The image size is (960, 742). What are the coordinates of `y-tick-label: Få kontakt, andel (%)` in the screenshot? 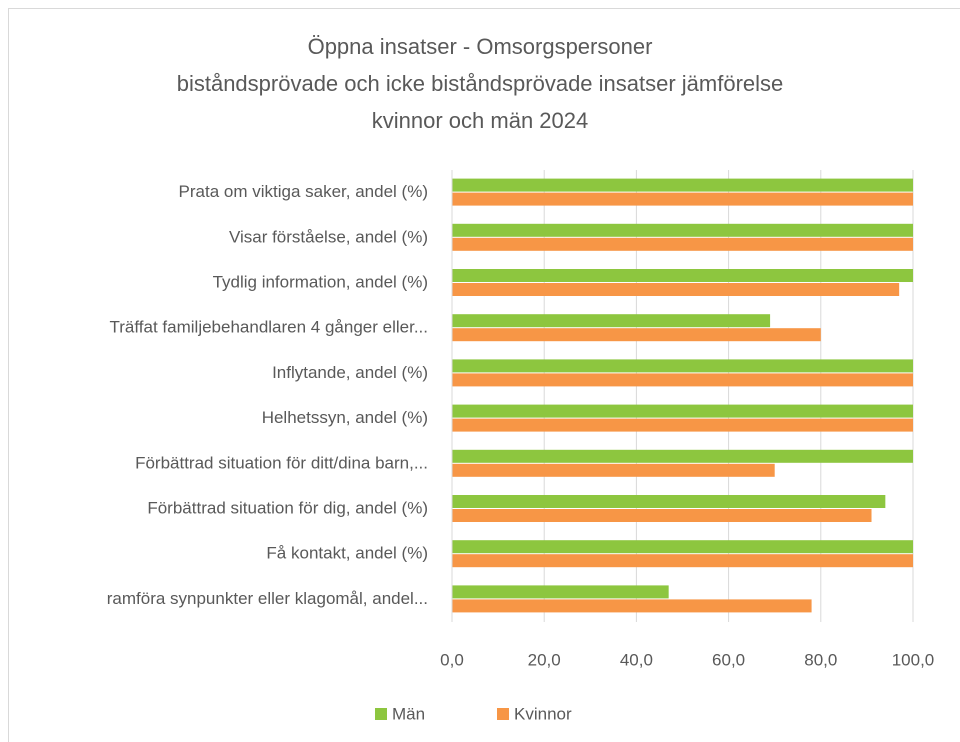 It's located at (347, 553).